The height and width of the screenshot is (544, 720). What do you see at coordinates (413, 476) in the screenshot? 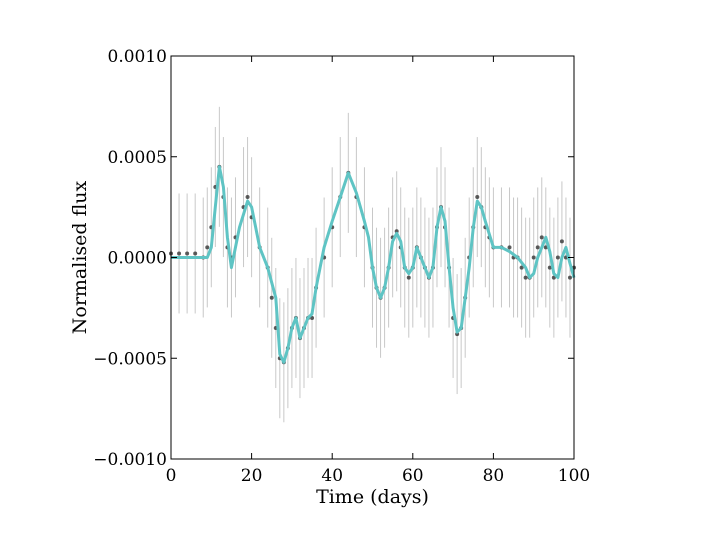
I see `x-tick-label: 60` at bounding box center [413, 476].